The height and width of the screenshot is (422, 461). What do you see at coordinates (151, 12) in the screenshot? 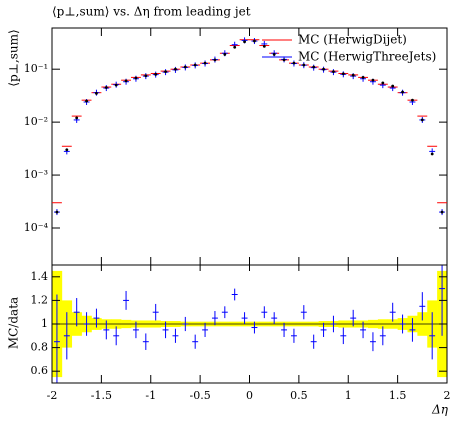
I see `chart-title: ⟨p⊥,sum⟩ vs. Δη from leading jet` at bounding box center [151, 12].